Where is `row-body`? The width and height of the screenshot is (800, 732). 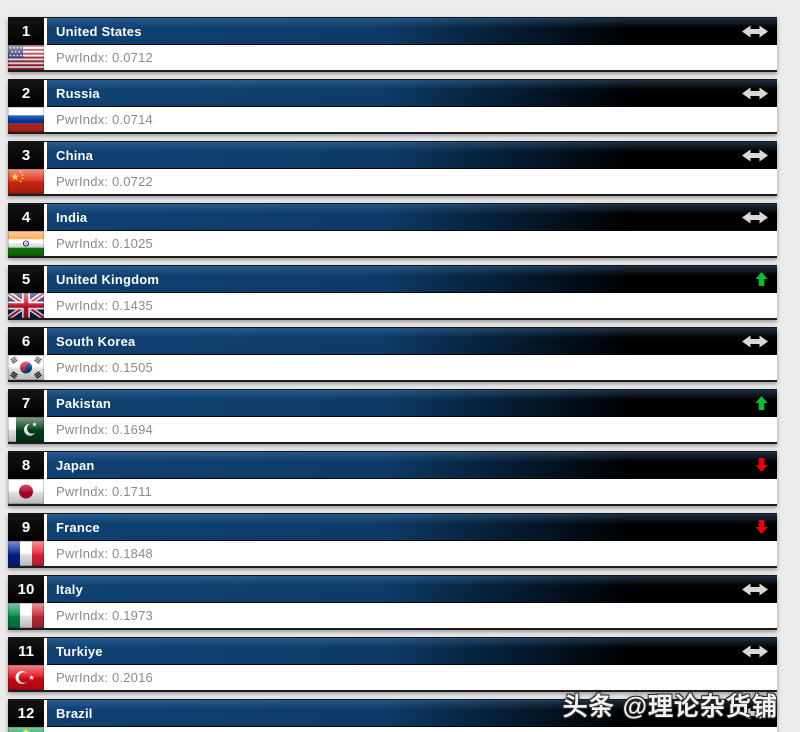
row-body is located at coordinates (412, 729).